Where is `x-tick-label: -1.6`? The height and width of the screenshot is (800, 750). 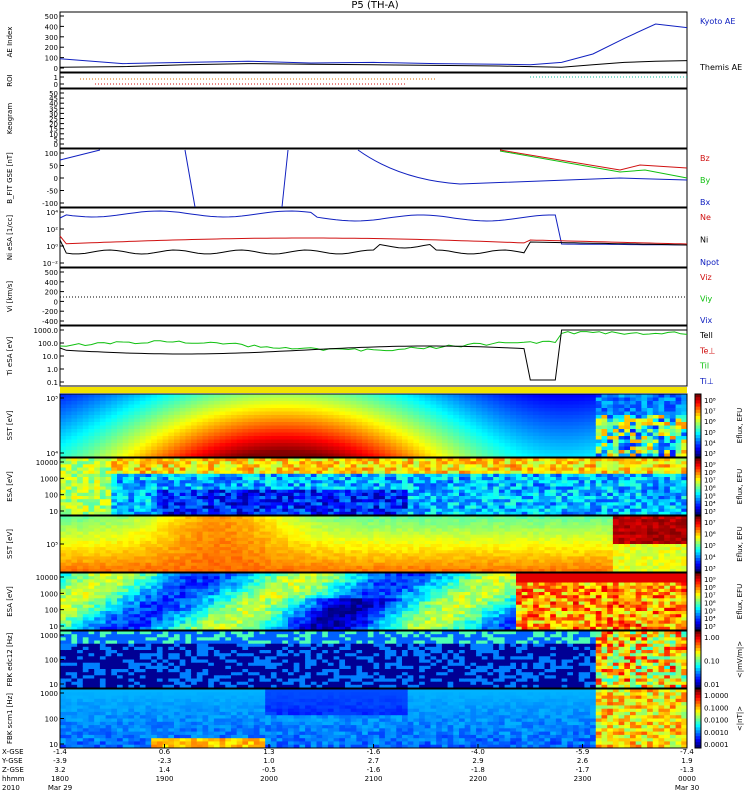 x-tick-label: -1.6 is located at coordinates (374, 770).